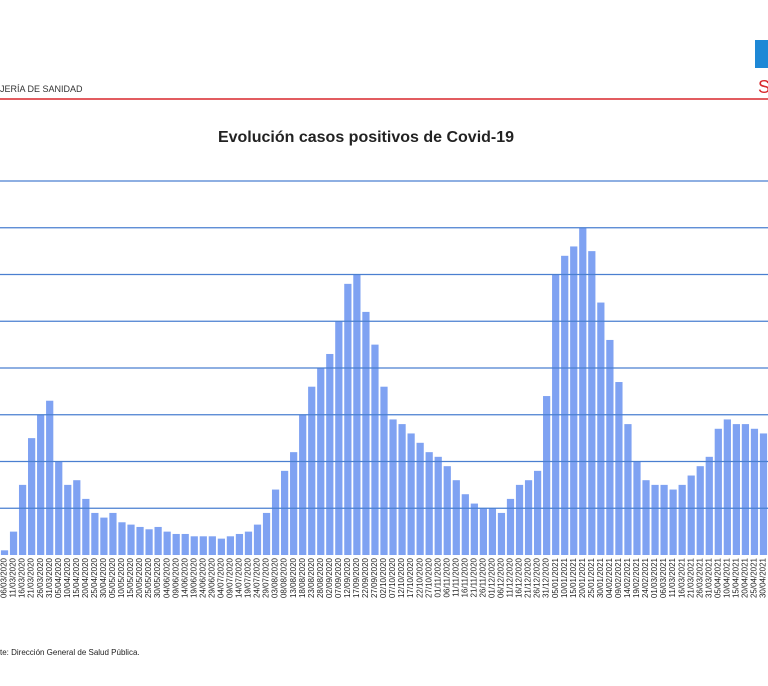 The height and width of the screenshot is (686, 768). What do you see at coordinates (763, 87) in the screenshot?
I see `logo-letter: S` at bounding box center [763, 87].